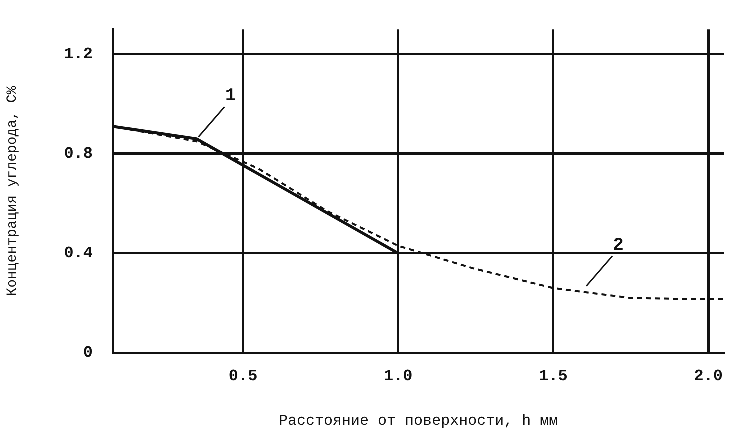  Describe the element at coordinates (230, 96) in the screenshot. I see `annotation: 1` at that location.